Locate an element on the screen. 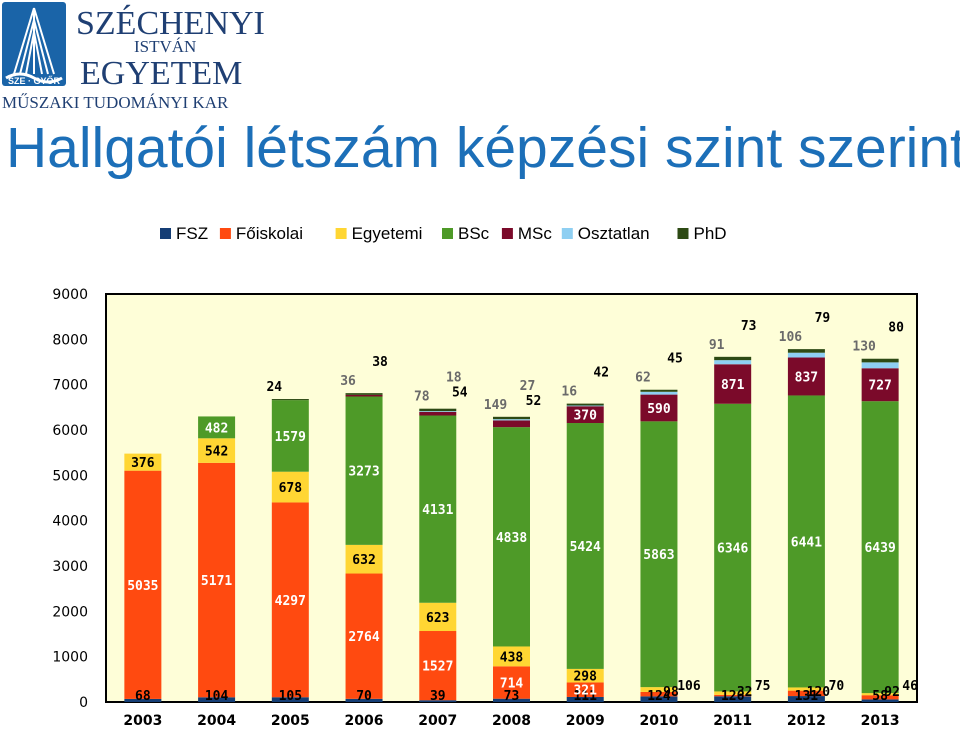 Image resolution: width=960 pixels, height=734 pixels. data-label-fsz-2010: 124 is located at coordinates (659, 696).